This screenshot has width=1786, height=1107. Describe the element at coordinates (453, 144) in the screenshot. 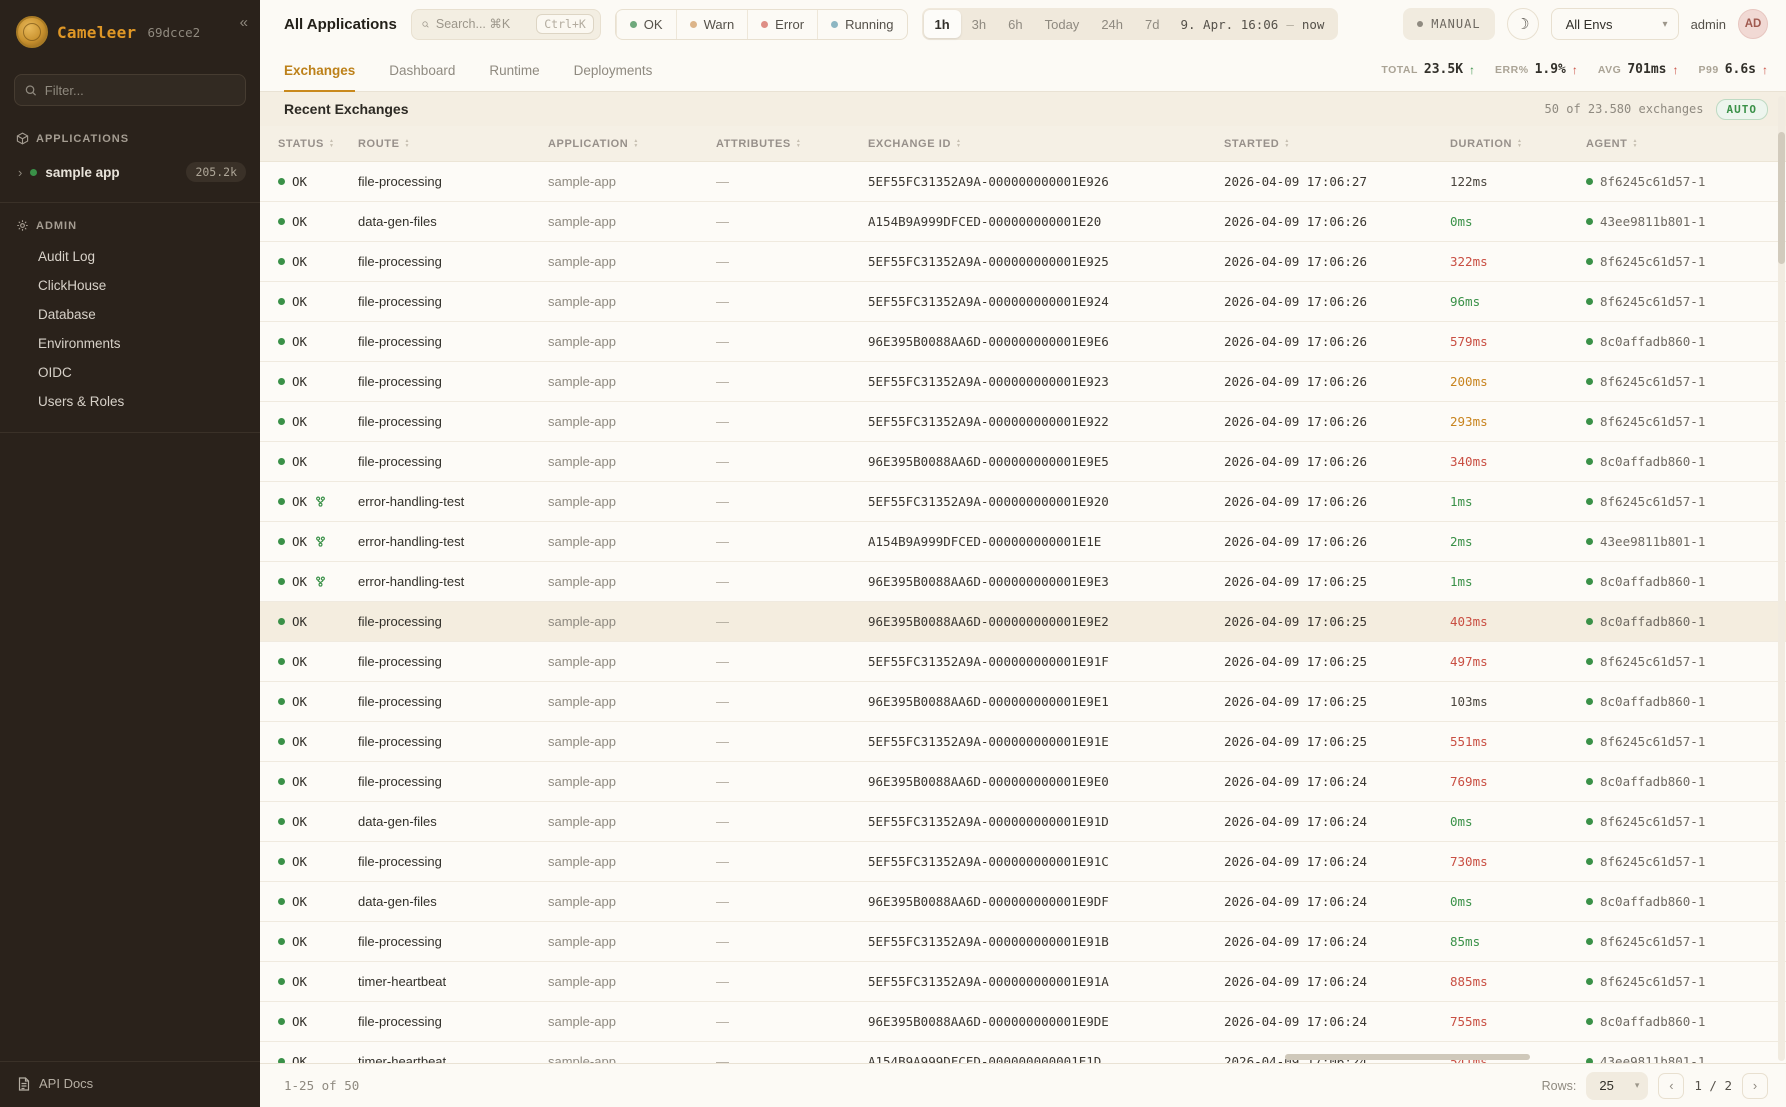

I see `column-header: ROUTE ▲ ▼` at that location.